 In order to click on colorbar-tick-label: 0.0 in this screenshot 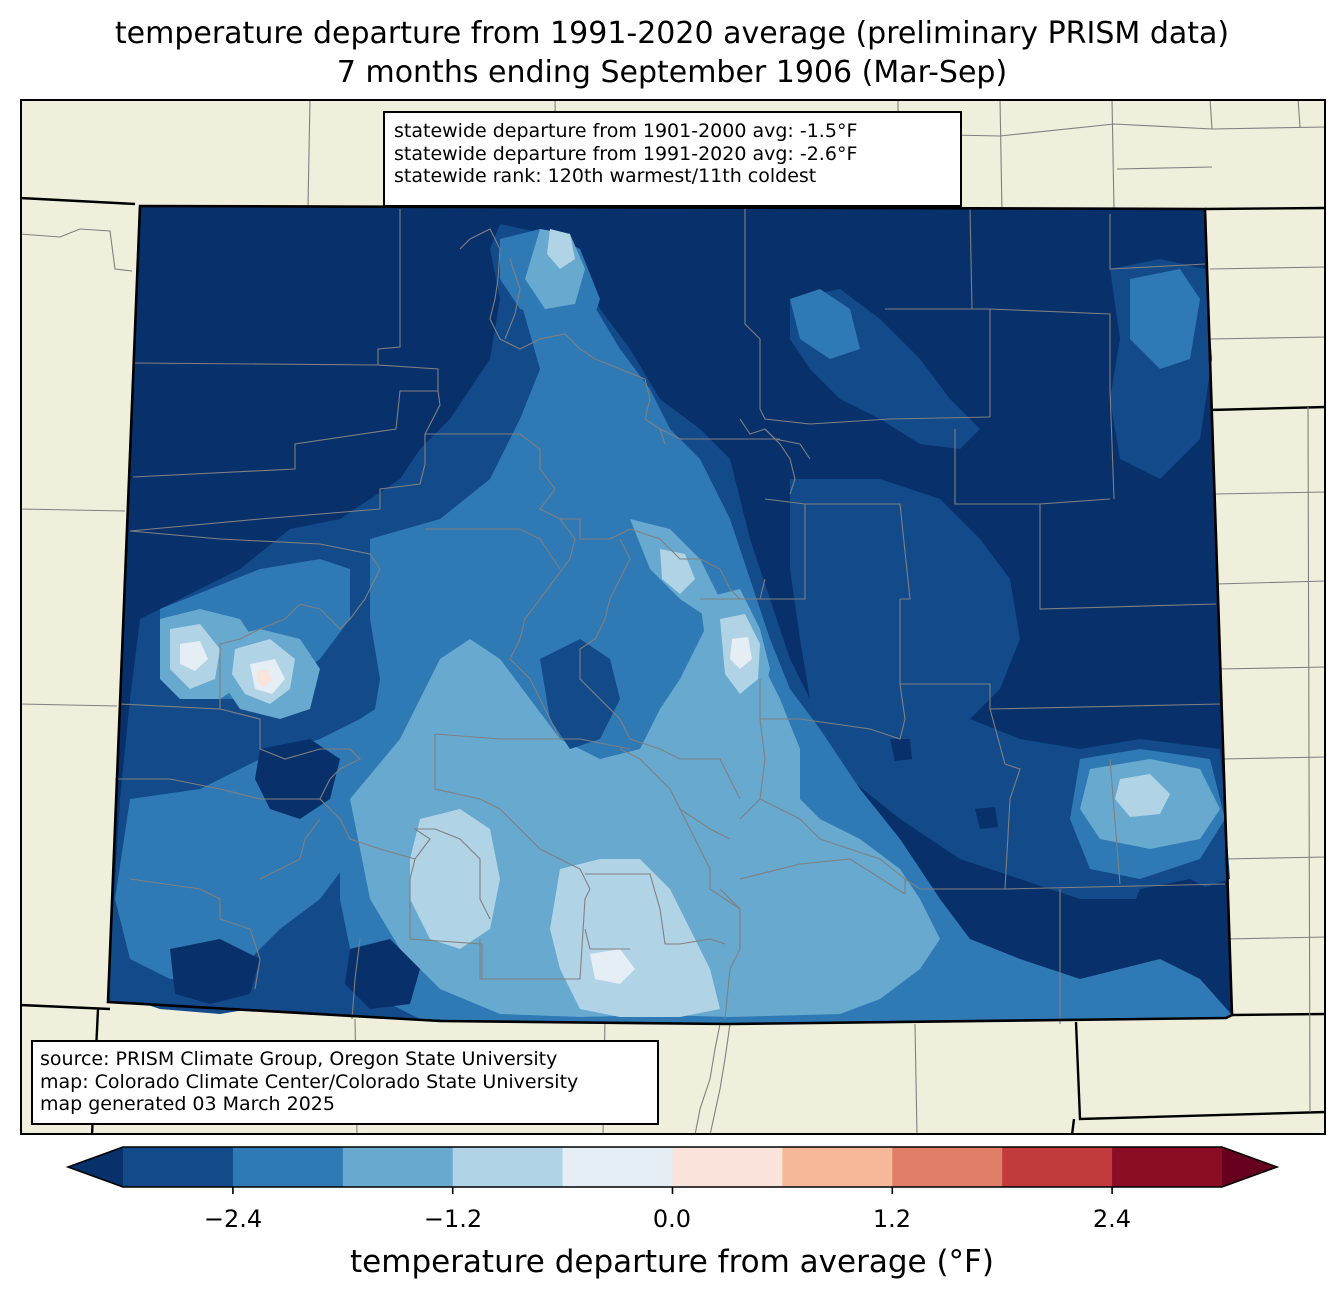, I will do `click(672, 1219)`.